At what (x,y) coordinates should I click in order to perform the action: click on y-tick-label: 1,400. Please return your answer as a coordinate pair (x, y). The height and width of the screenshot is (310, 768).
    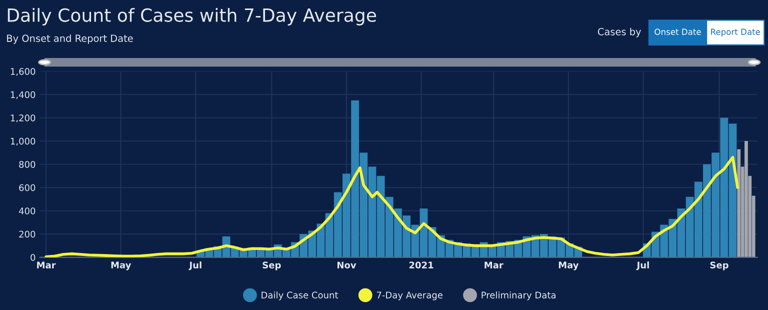
    Looking at the image, I should click on (23, 95).